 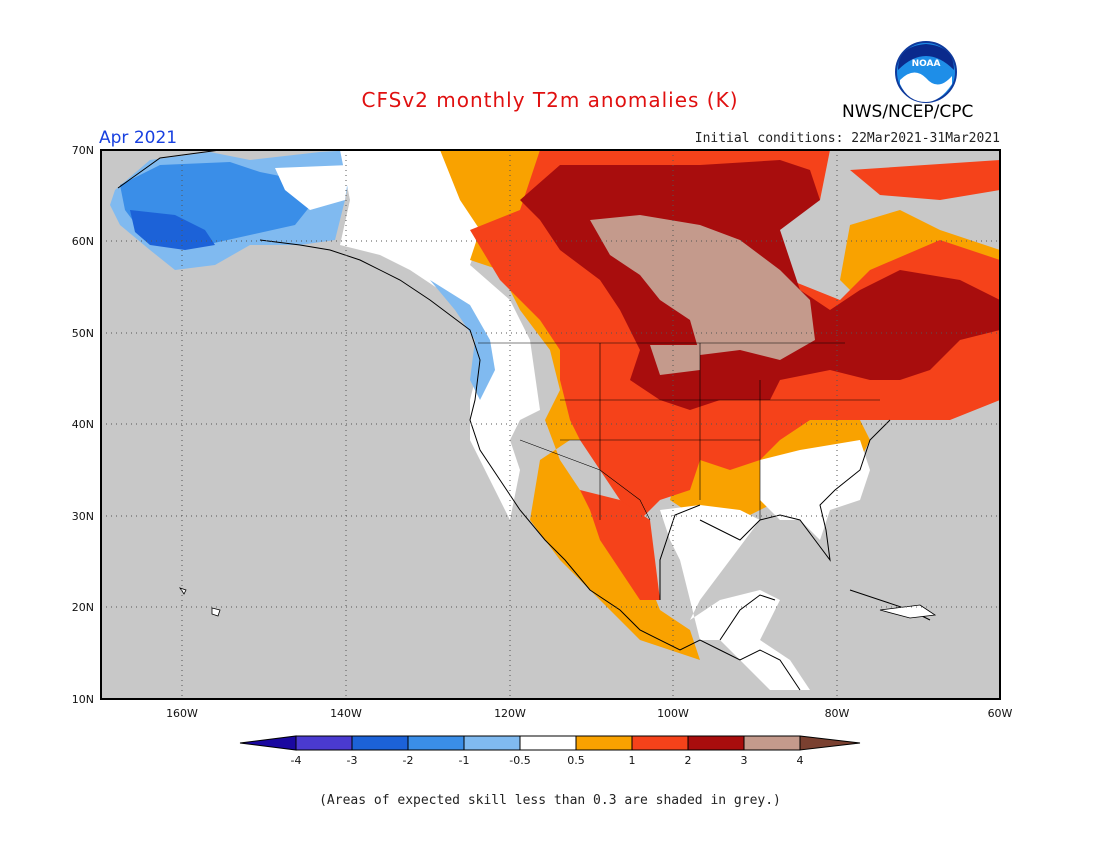 I want to click on northeast-canada-red, so click(x=925, y=180).